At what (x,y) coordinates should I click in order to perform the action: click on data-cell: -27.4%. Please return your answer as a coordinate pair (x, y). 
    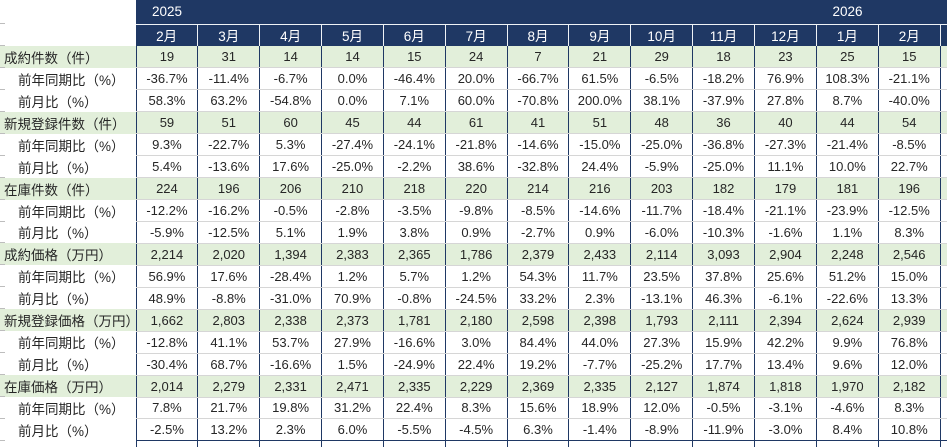
    Looking at the image, I should click on (352, 145).